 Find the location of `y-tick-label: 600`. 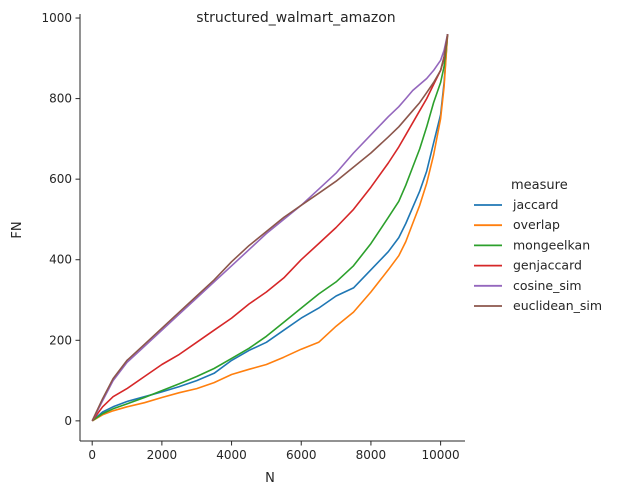

y-tick-label: 600 is located at coordinates (60, 179).